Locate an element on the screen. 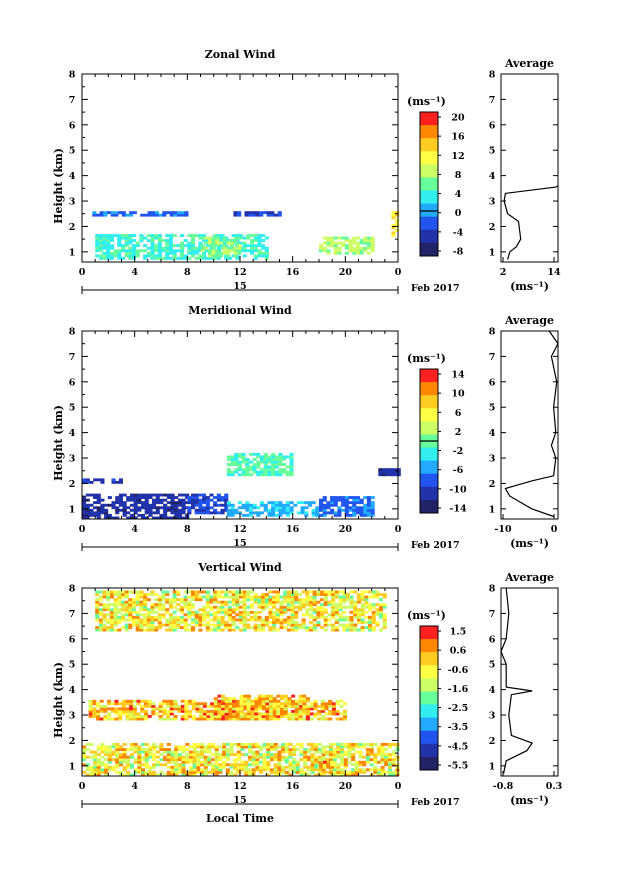 This screenshot has height=873, width=618. avg-x-tick-label: -10 is located at coordinates (503, 529).